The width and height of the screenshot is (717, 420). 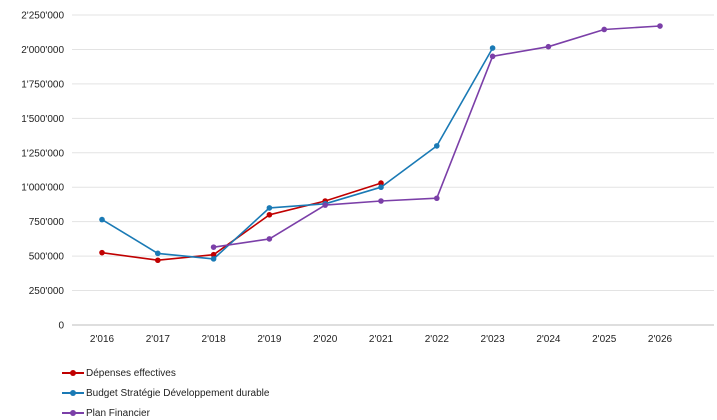 I want to click on y-tick-label: 2'250'000, so click(x=42, y=16).